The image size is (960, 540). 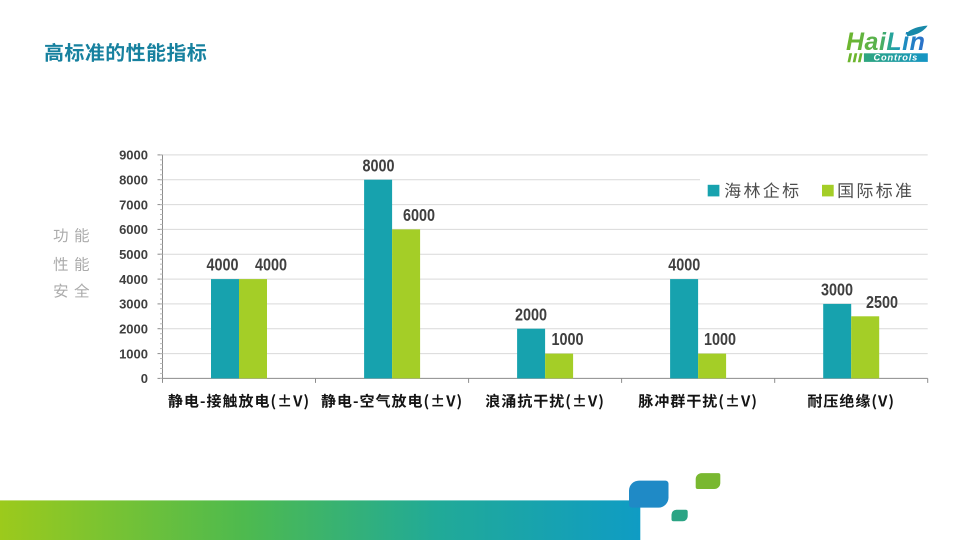 What do you see at coordinates (133, 204) in the screenshot?
I see `svg-text: 7000` at bounding box center [133, 204].